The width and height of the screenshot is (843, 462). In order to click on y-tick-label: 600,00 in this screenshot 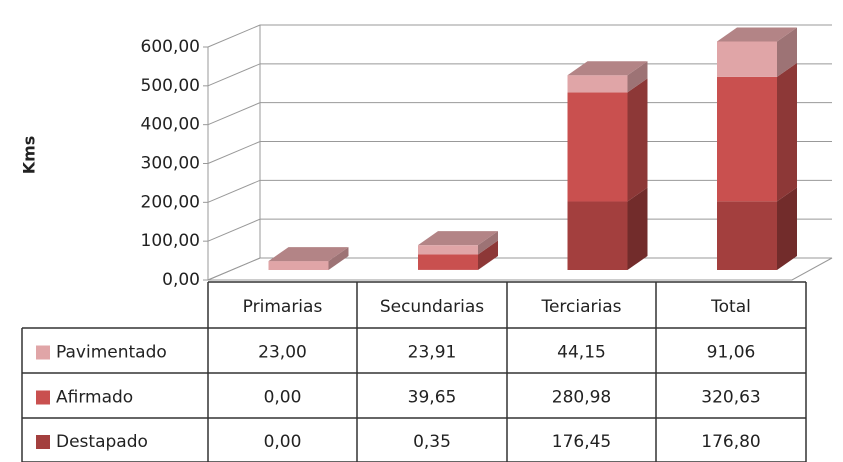, I will do `click(170, 47)`.